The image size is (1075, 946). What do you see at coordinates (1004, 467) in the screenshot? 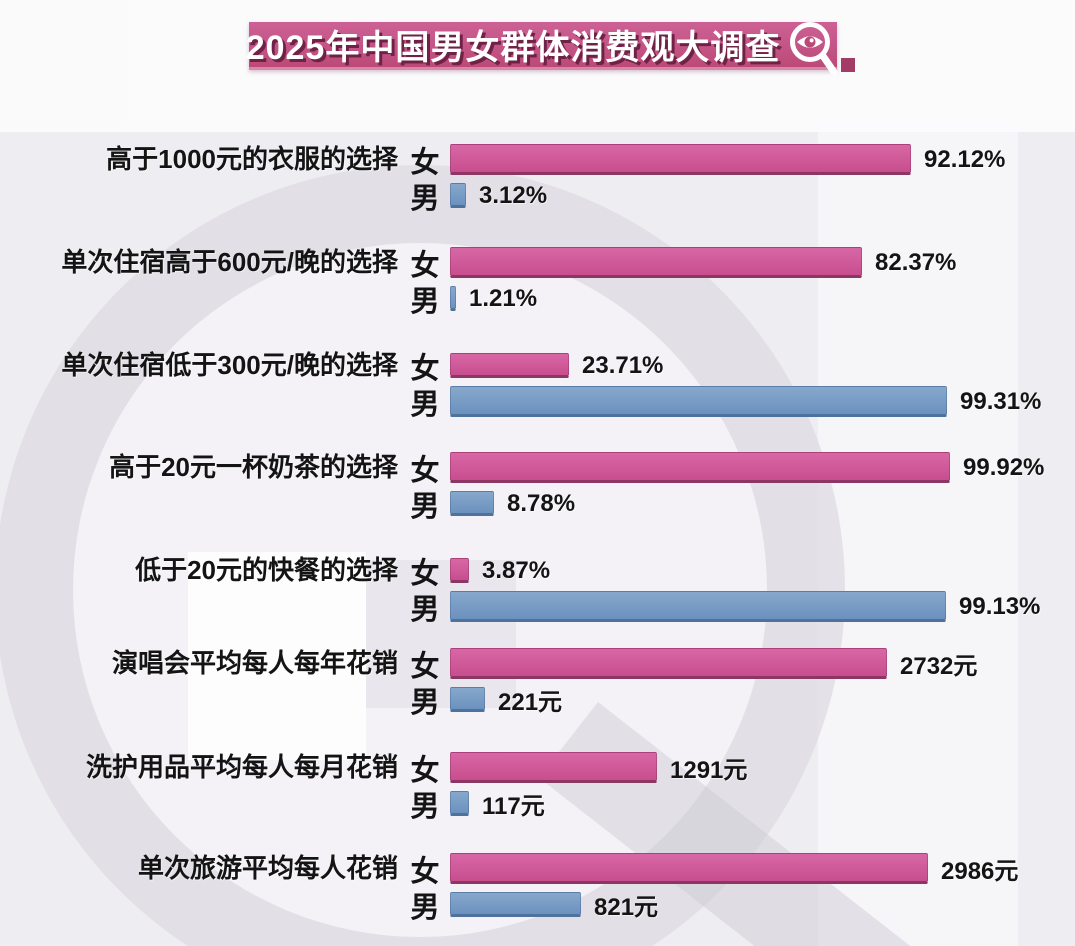
I see `bar-value-label: 99.92%` at bounding box center [1004, 467].